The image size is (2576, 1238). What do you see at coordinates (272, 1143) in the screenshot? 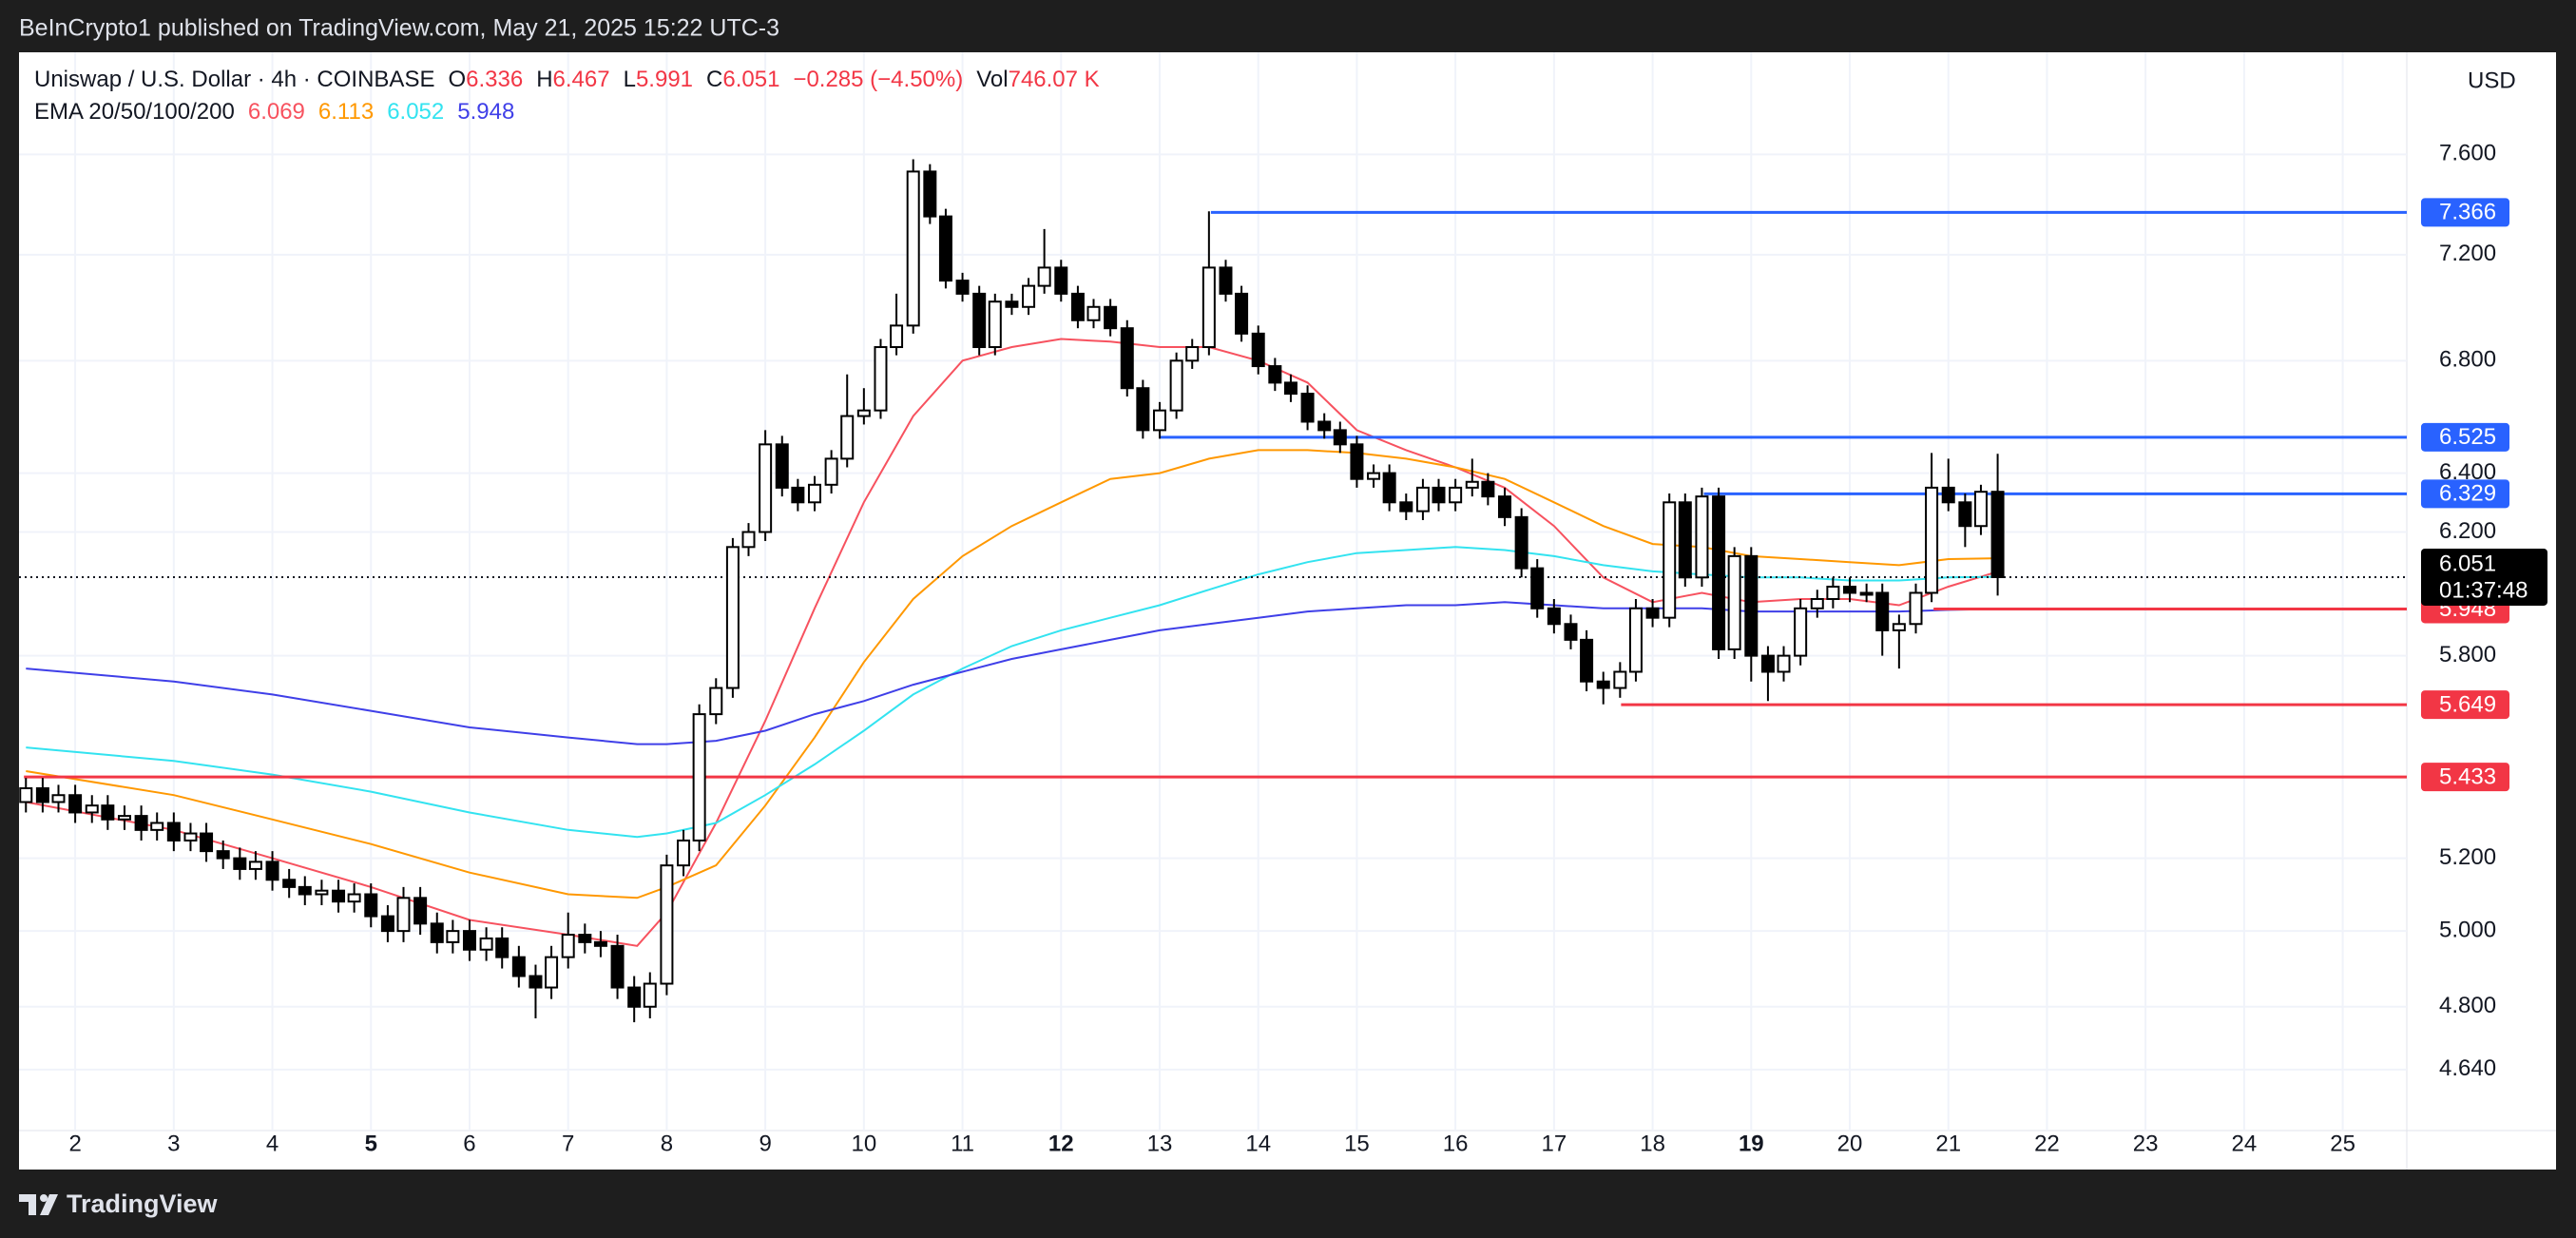
I see `x-tick-label: 4` at bounding box center [272, 1143].